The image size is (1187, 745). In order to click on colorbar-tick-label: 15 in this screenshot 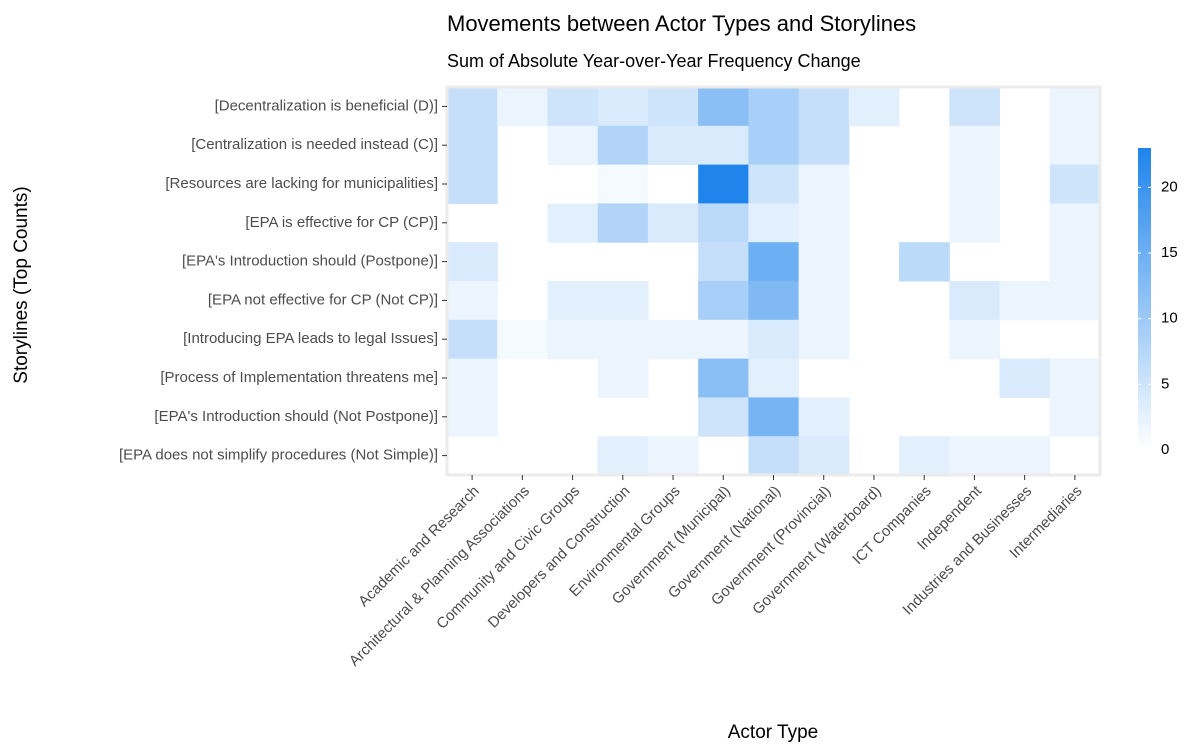, I will do `click(1169, 252)`.